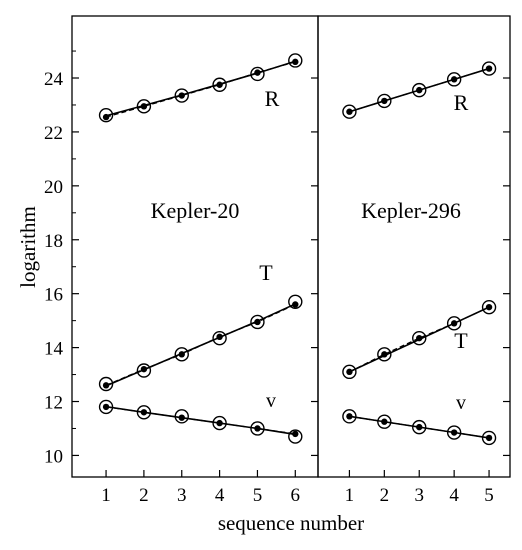 Image resolution: width=522 pixels, height=550 pixels. I want to click on y-tick-label: 18, so click(53, 241).